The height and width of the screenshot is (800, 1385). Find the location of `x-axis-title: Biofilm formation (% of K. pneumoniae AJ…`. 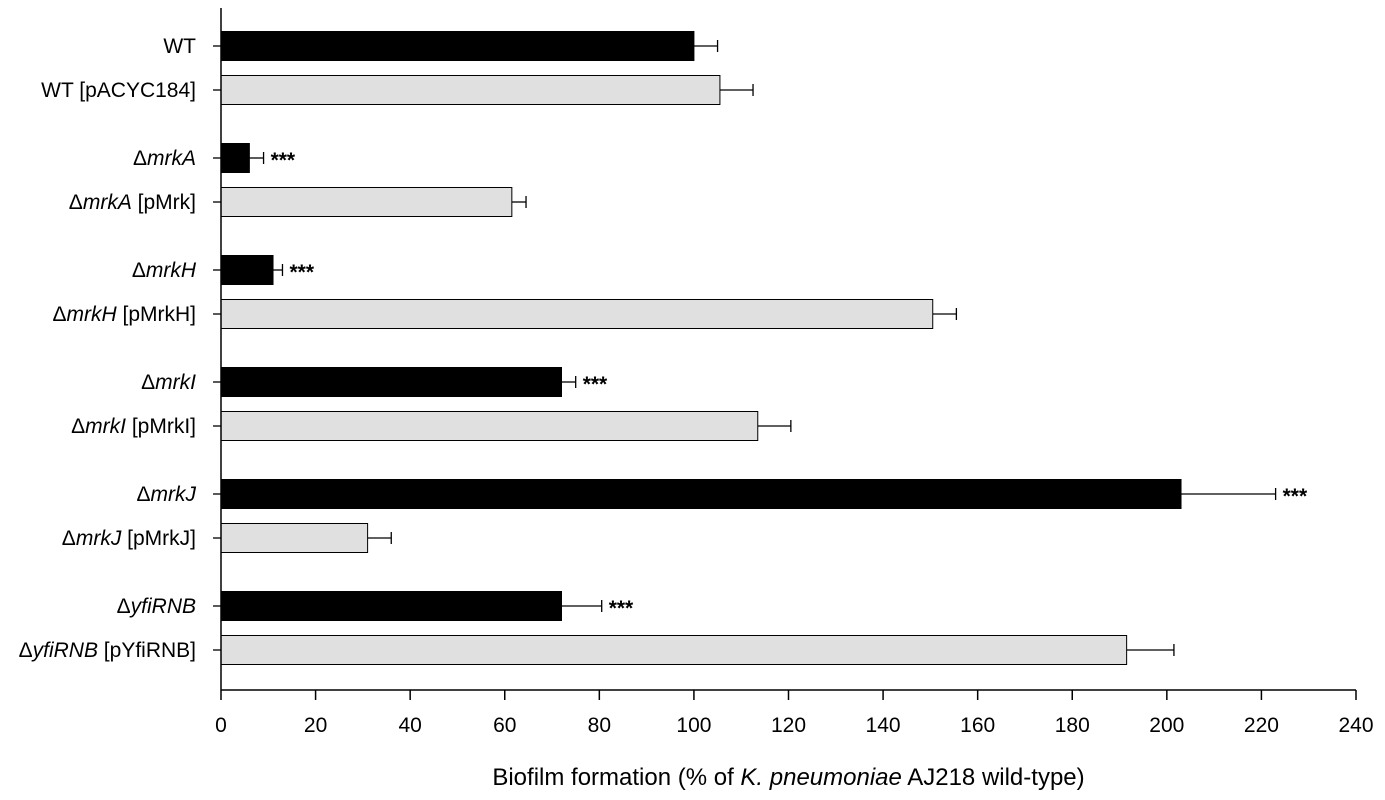

x-axis-title: Biofilm formation (% of K. pneumoniae AJ… is located at coordinates (788, 777).